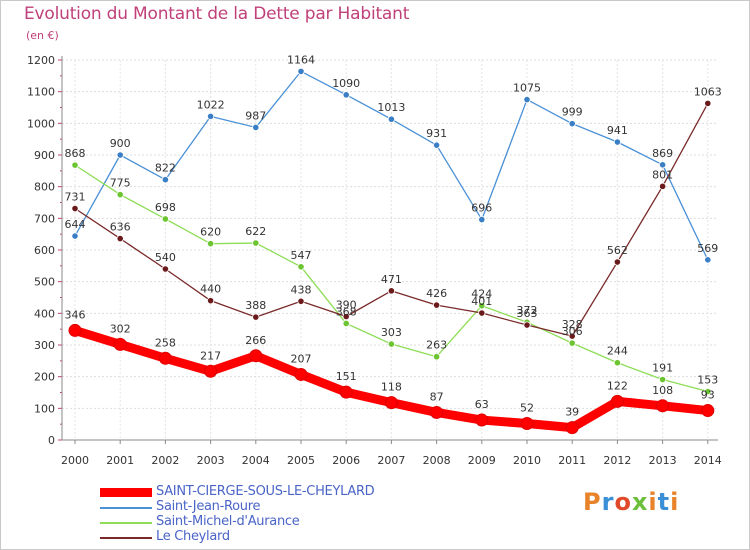 The height and width of the screenshot is (550, 750). What do you see at coordinates (211, 104) in the screenshot?
I see `data-label: 1022` at bounding box center [211, 104].